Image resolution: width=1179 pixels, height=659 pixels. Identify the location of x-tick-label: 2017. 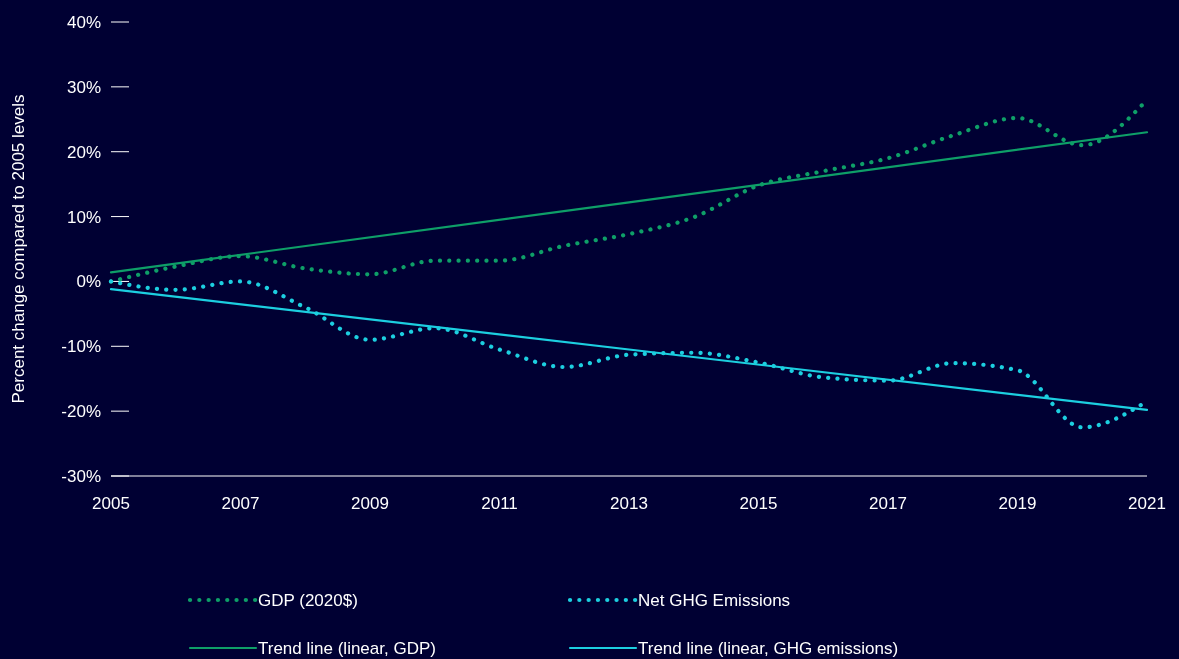
(888, 503).